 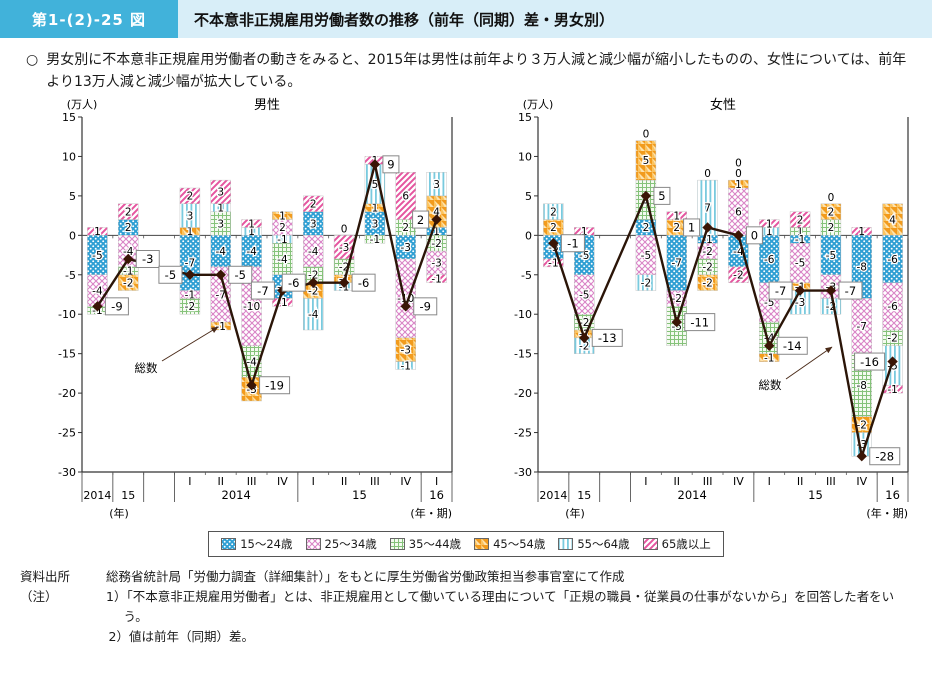 I want to click on total-label: -19, so click(x=275, y=385).